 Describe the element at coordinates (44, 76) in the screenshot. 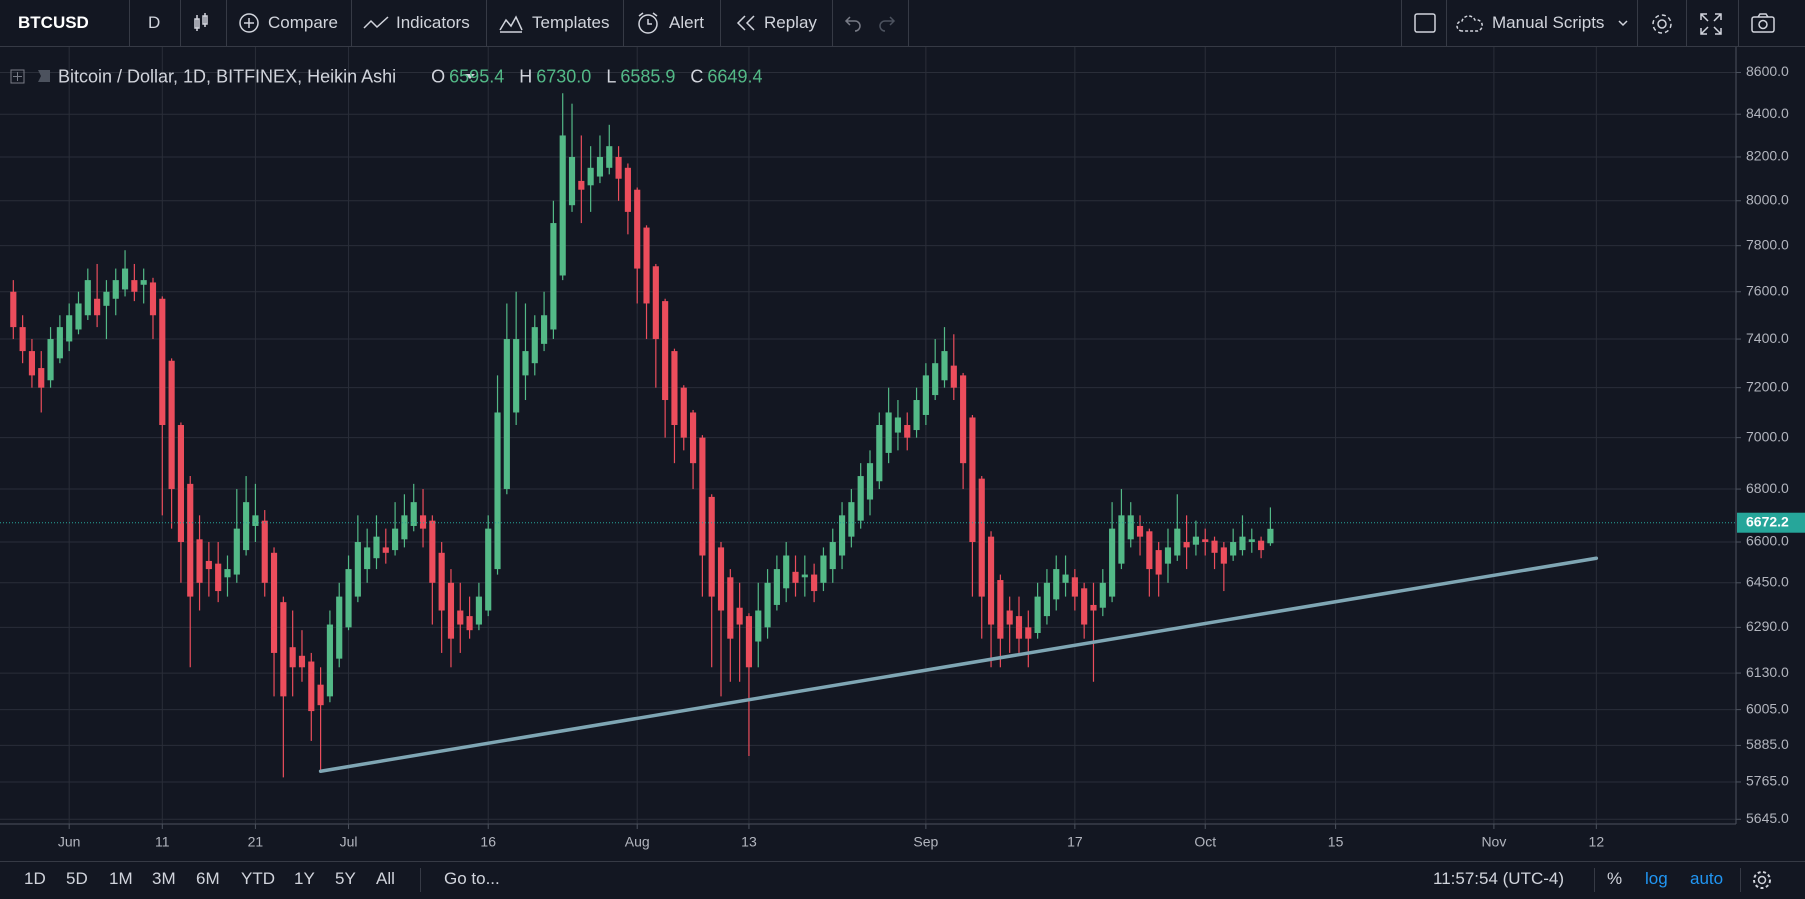

I see `legend-flag-icon` at that location.